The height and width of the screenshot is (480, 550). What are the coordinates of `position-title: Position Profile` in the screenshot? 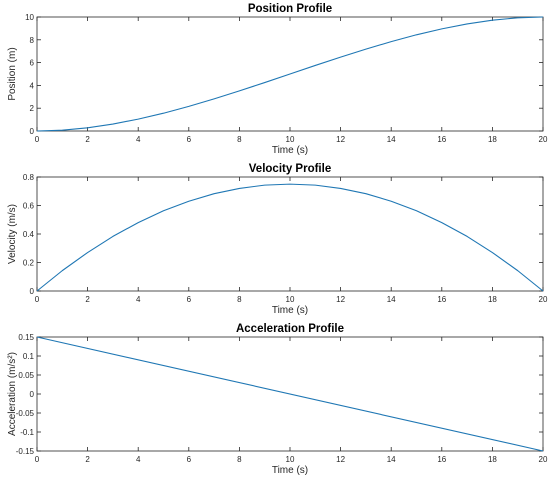 It's located at (290, 9).